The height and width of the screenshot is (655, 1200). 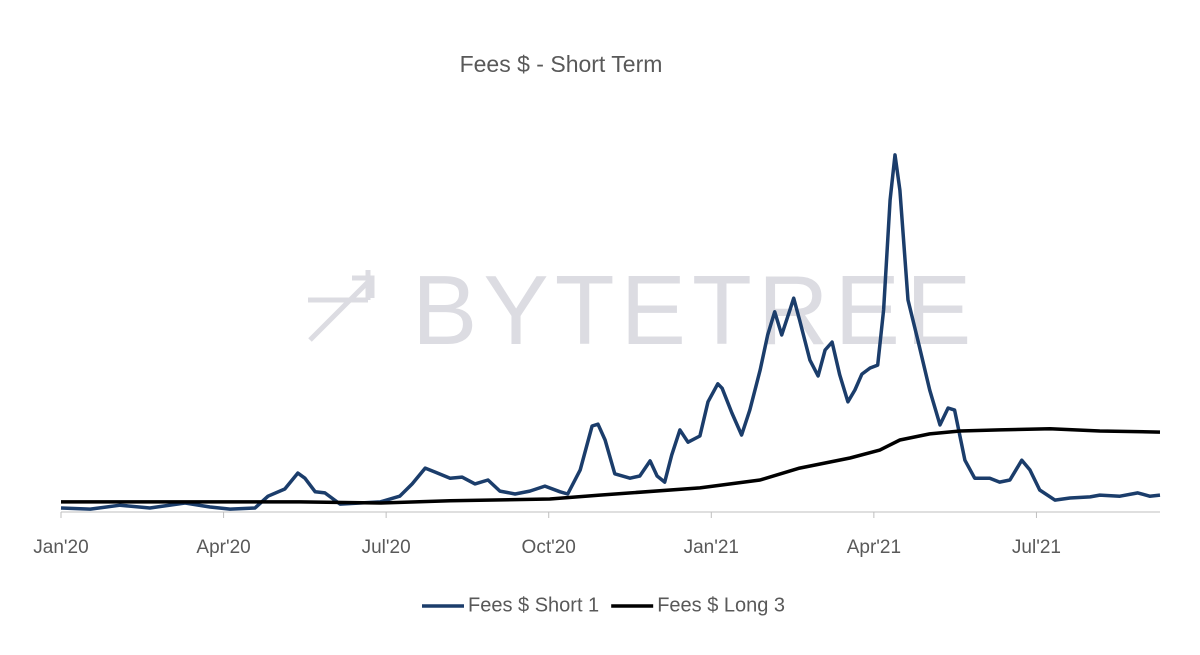 I want to click on chart-title: Fees $ - Short Term, so click(x=561, y=64).